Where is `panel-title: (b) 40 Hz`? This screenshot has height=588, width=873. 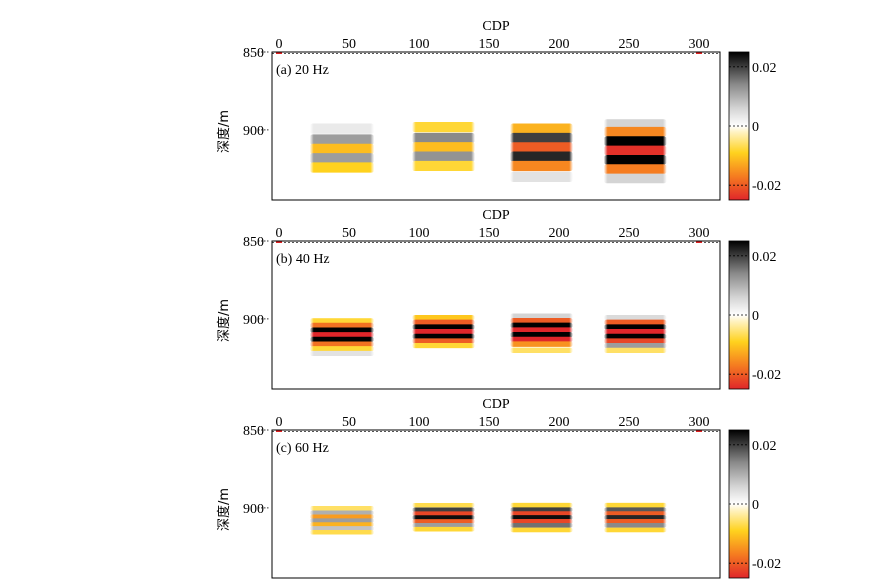 panel-title: (b) 40 Hz is located at coordinates (303, 259).